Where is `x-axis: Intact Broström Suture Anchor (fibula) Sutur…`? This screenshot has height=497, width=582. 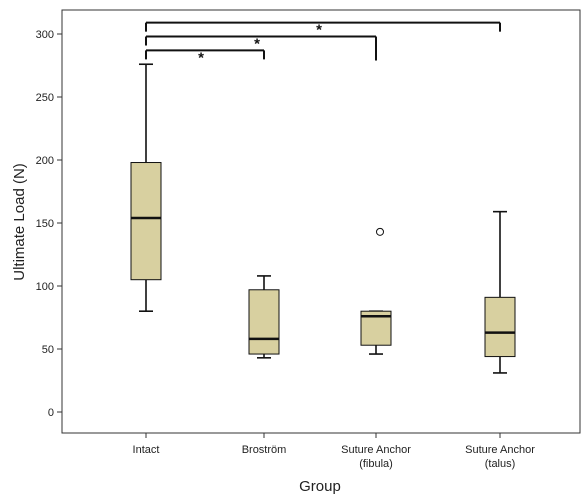 x-axis: Intact Broström Suture Anchor (fibula) Sutur… is located at coordinates (334, 451).